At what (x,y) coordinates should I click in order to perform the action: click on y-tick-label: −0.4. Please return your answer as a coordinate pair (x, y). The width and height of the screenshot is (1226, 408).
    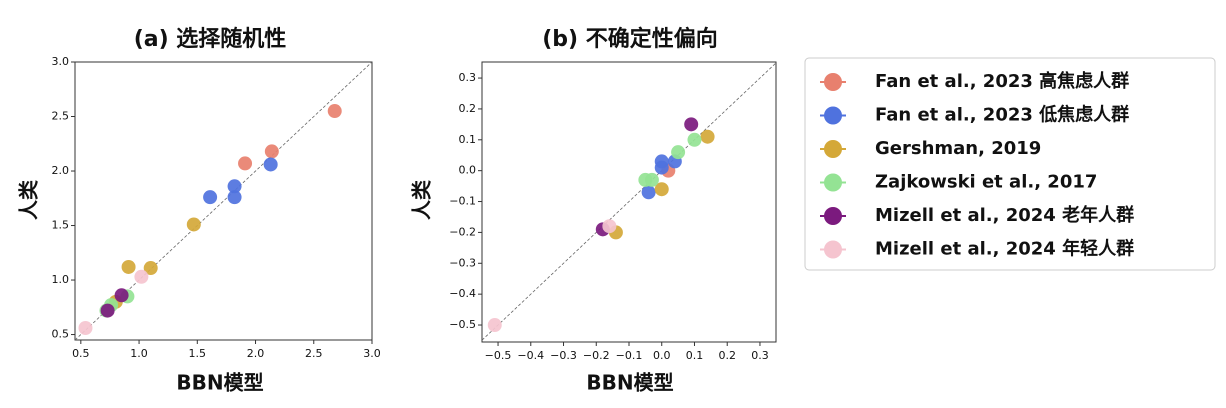
    Looking at the image, I should click on (462, 293).